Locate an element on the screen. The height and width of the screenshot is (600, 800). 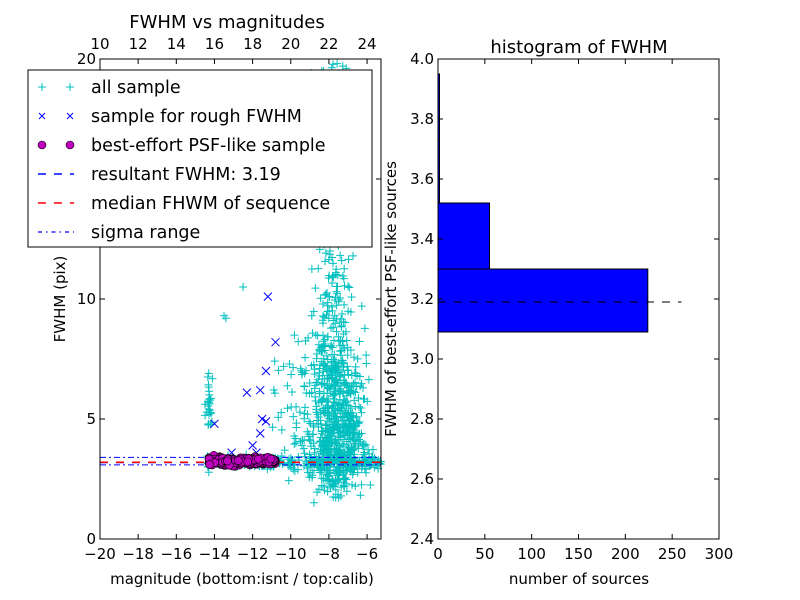
y-tick-label: 3.8 is located at coordinates (422, 119).